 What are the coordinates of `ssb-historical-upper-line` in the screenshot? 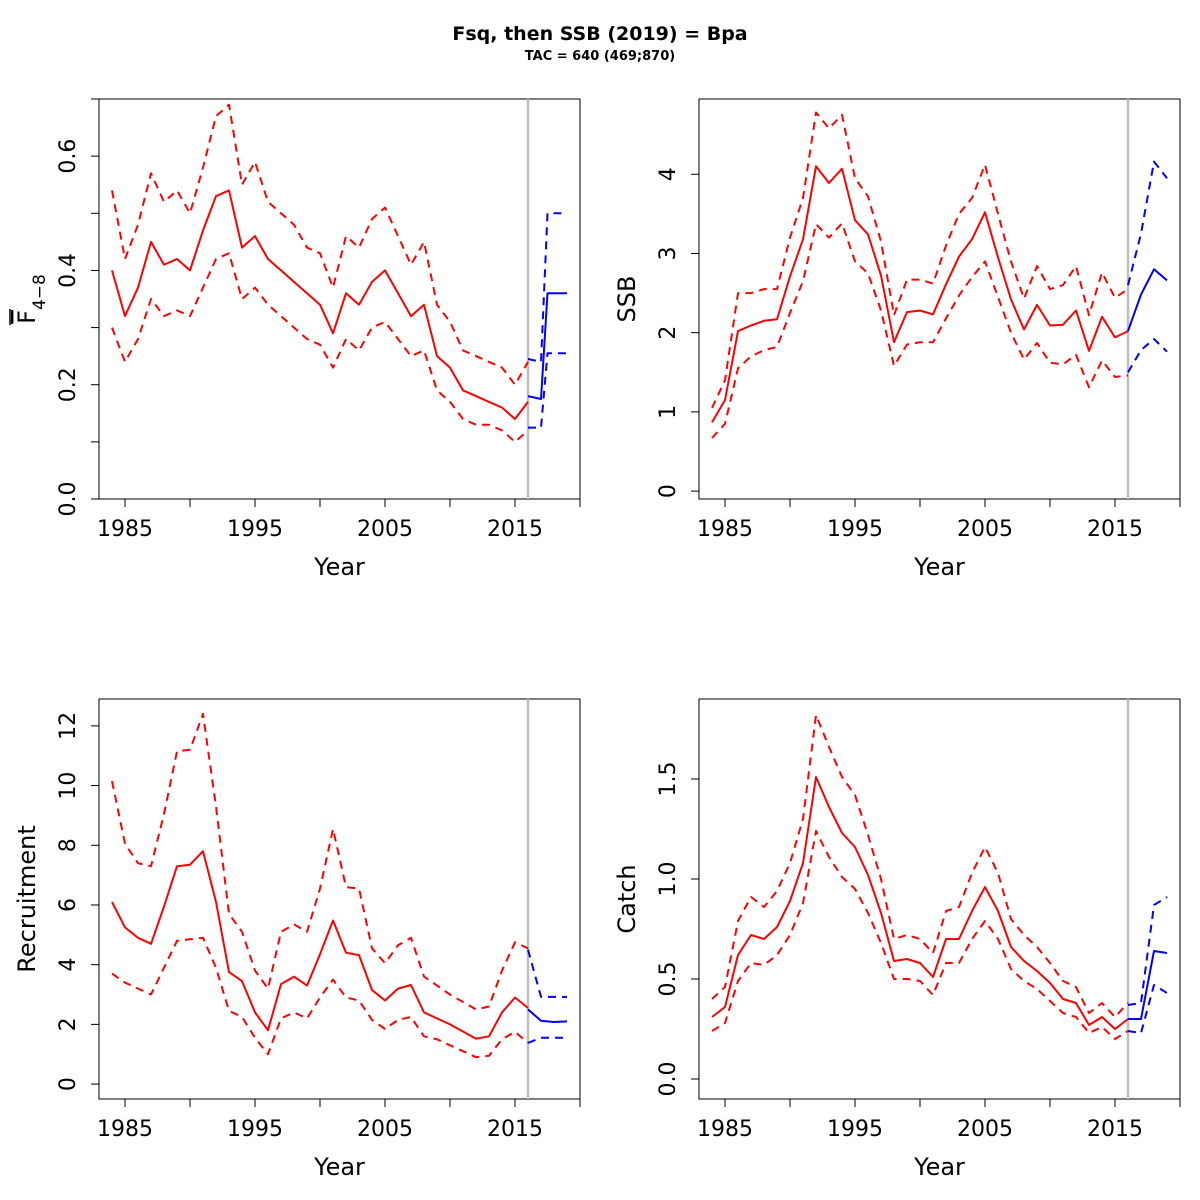 It's located at (920, 260).